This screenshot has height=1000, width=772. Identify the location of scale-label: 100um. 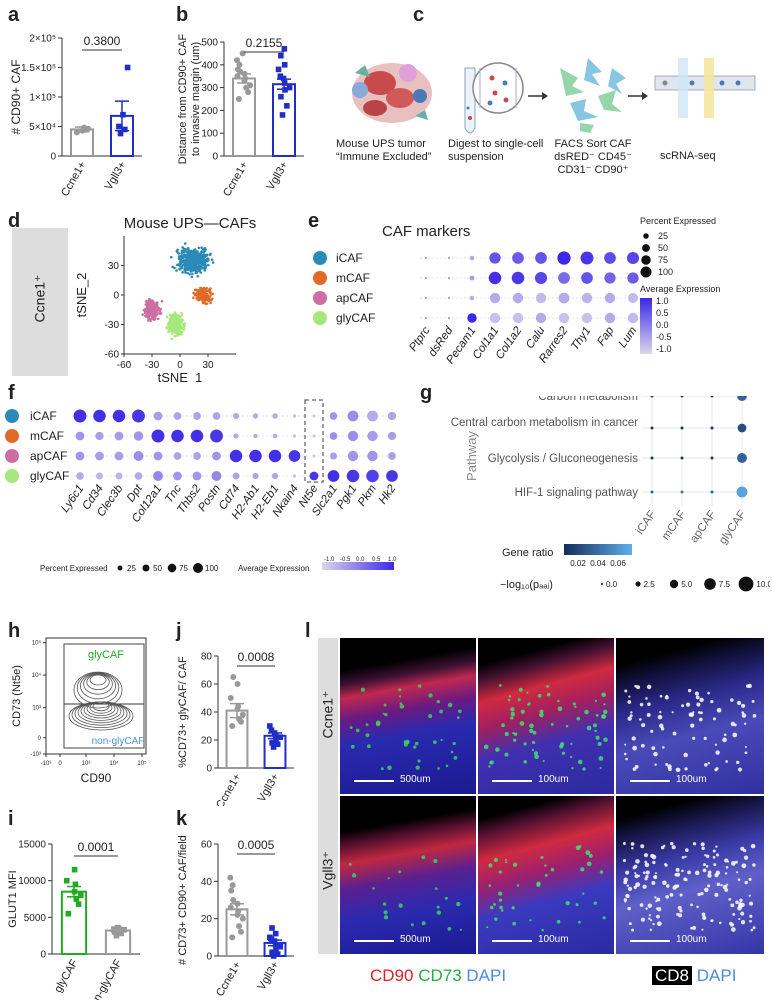
(553, 779).